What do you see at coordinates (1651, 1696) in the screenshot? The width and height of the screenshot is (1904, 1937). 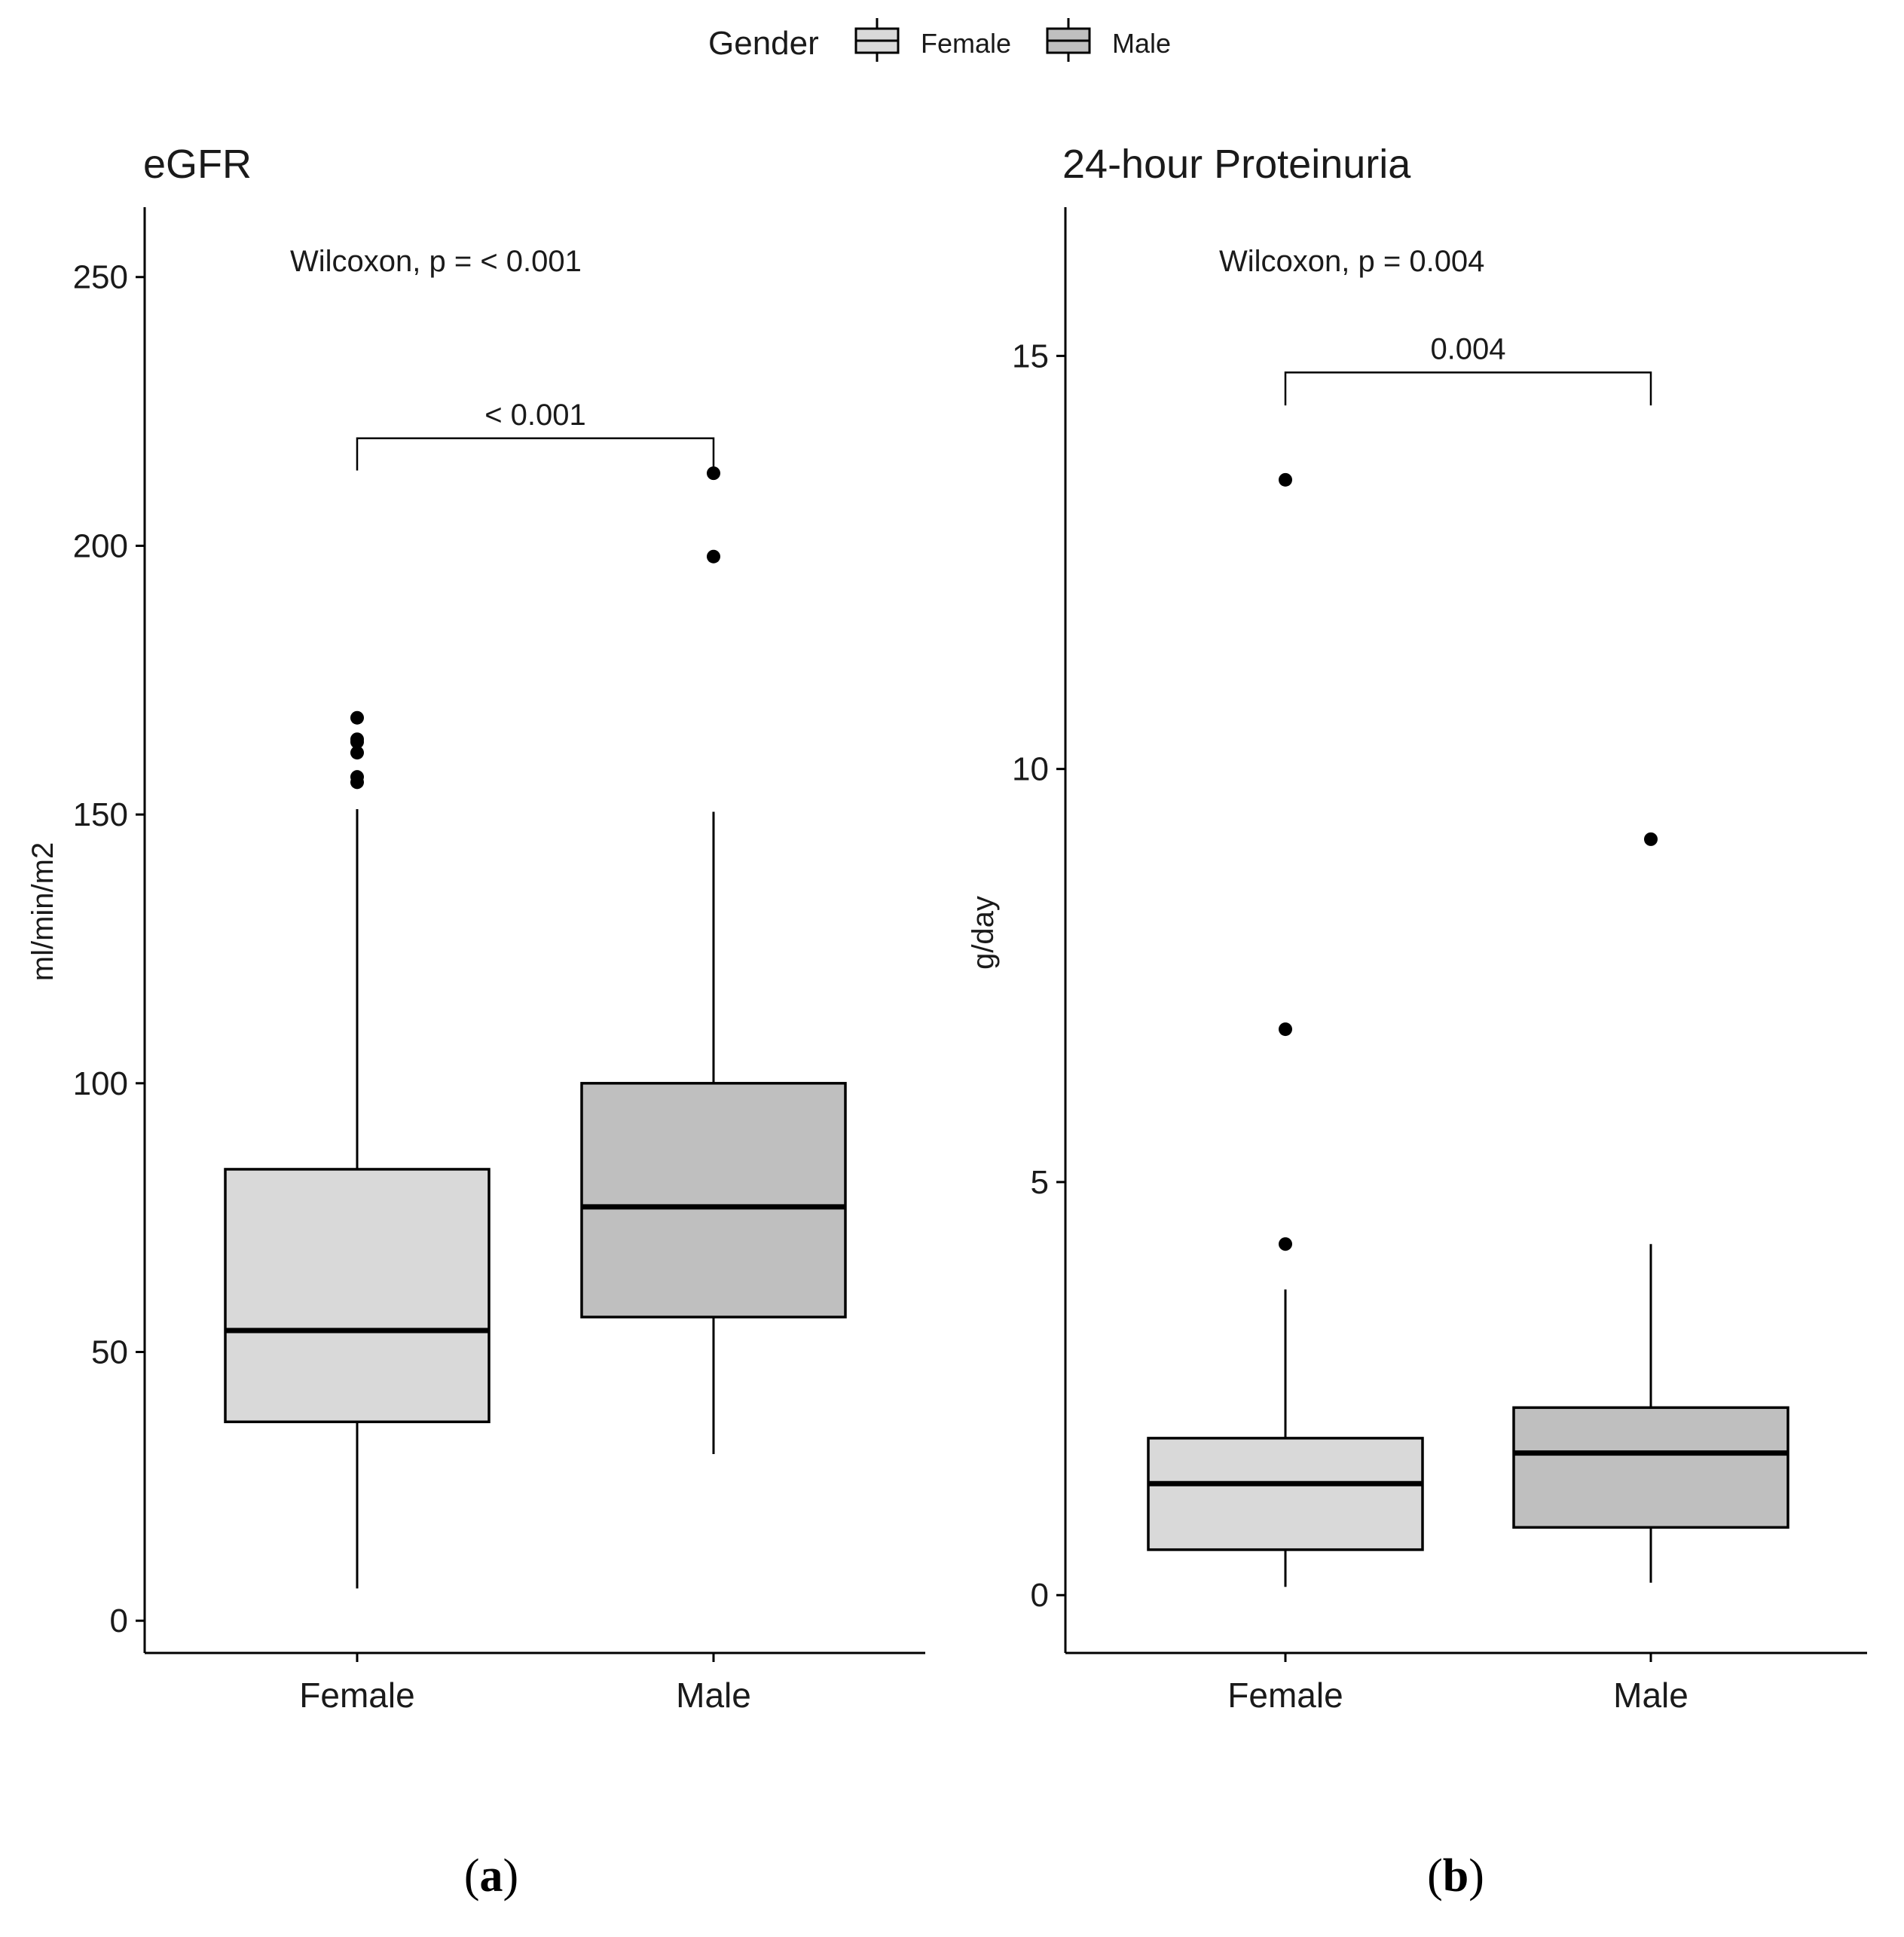 I see `x-tick-label-proteinuria: Male` at bounding box center [1651, 1696].